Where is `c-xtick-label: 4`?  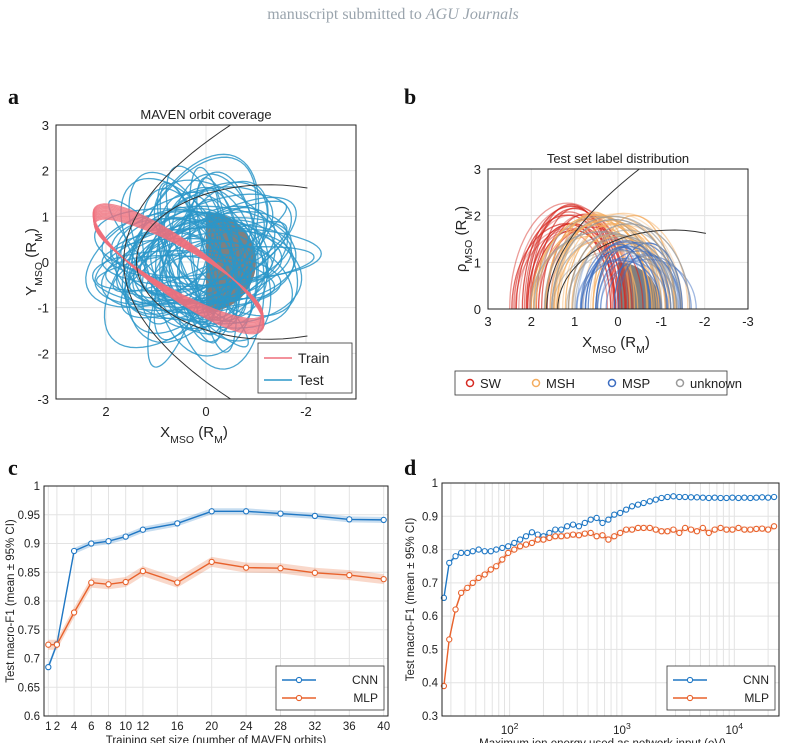 c-xtick-label: 4 is located at coordinates (74, 727).